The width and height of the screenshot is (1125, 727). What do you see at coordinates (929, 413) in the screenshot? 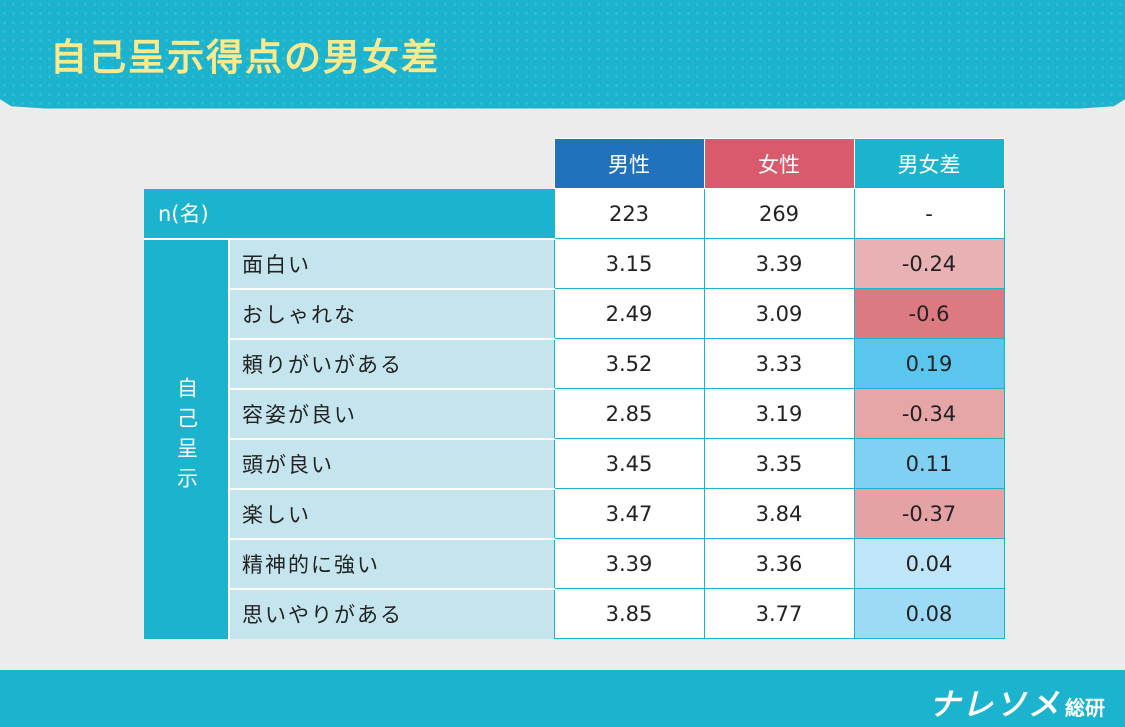
I see `value-diff: -0.34` at bounding box center [929, 413].